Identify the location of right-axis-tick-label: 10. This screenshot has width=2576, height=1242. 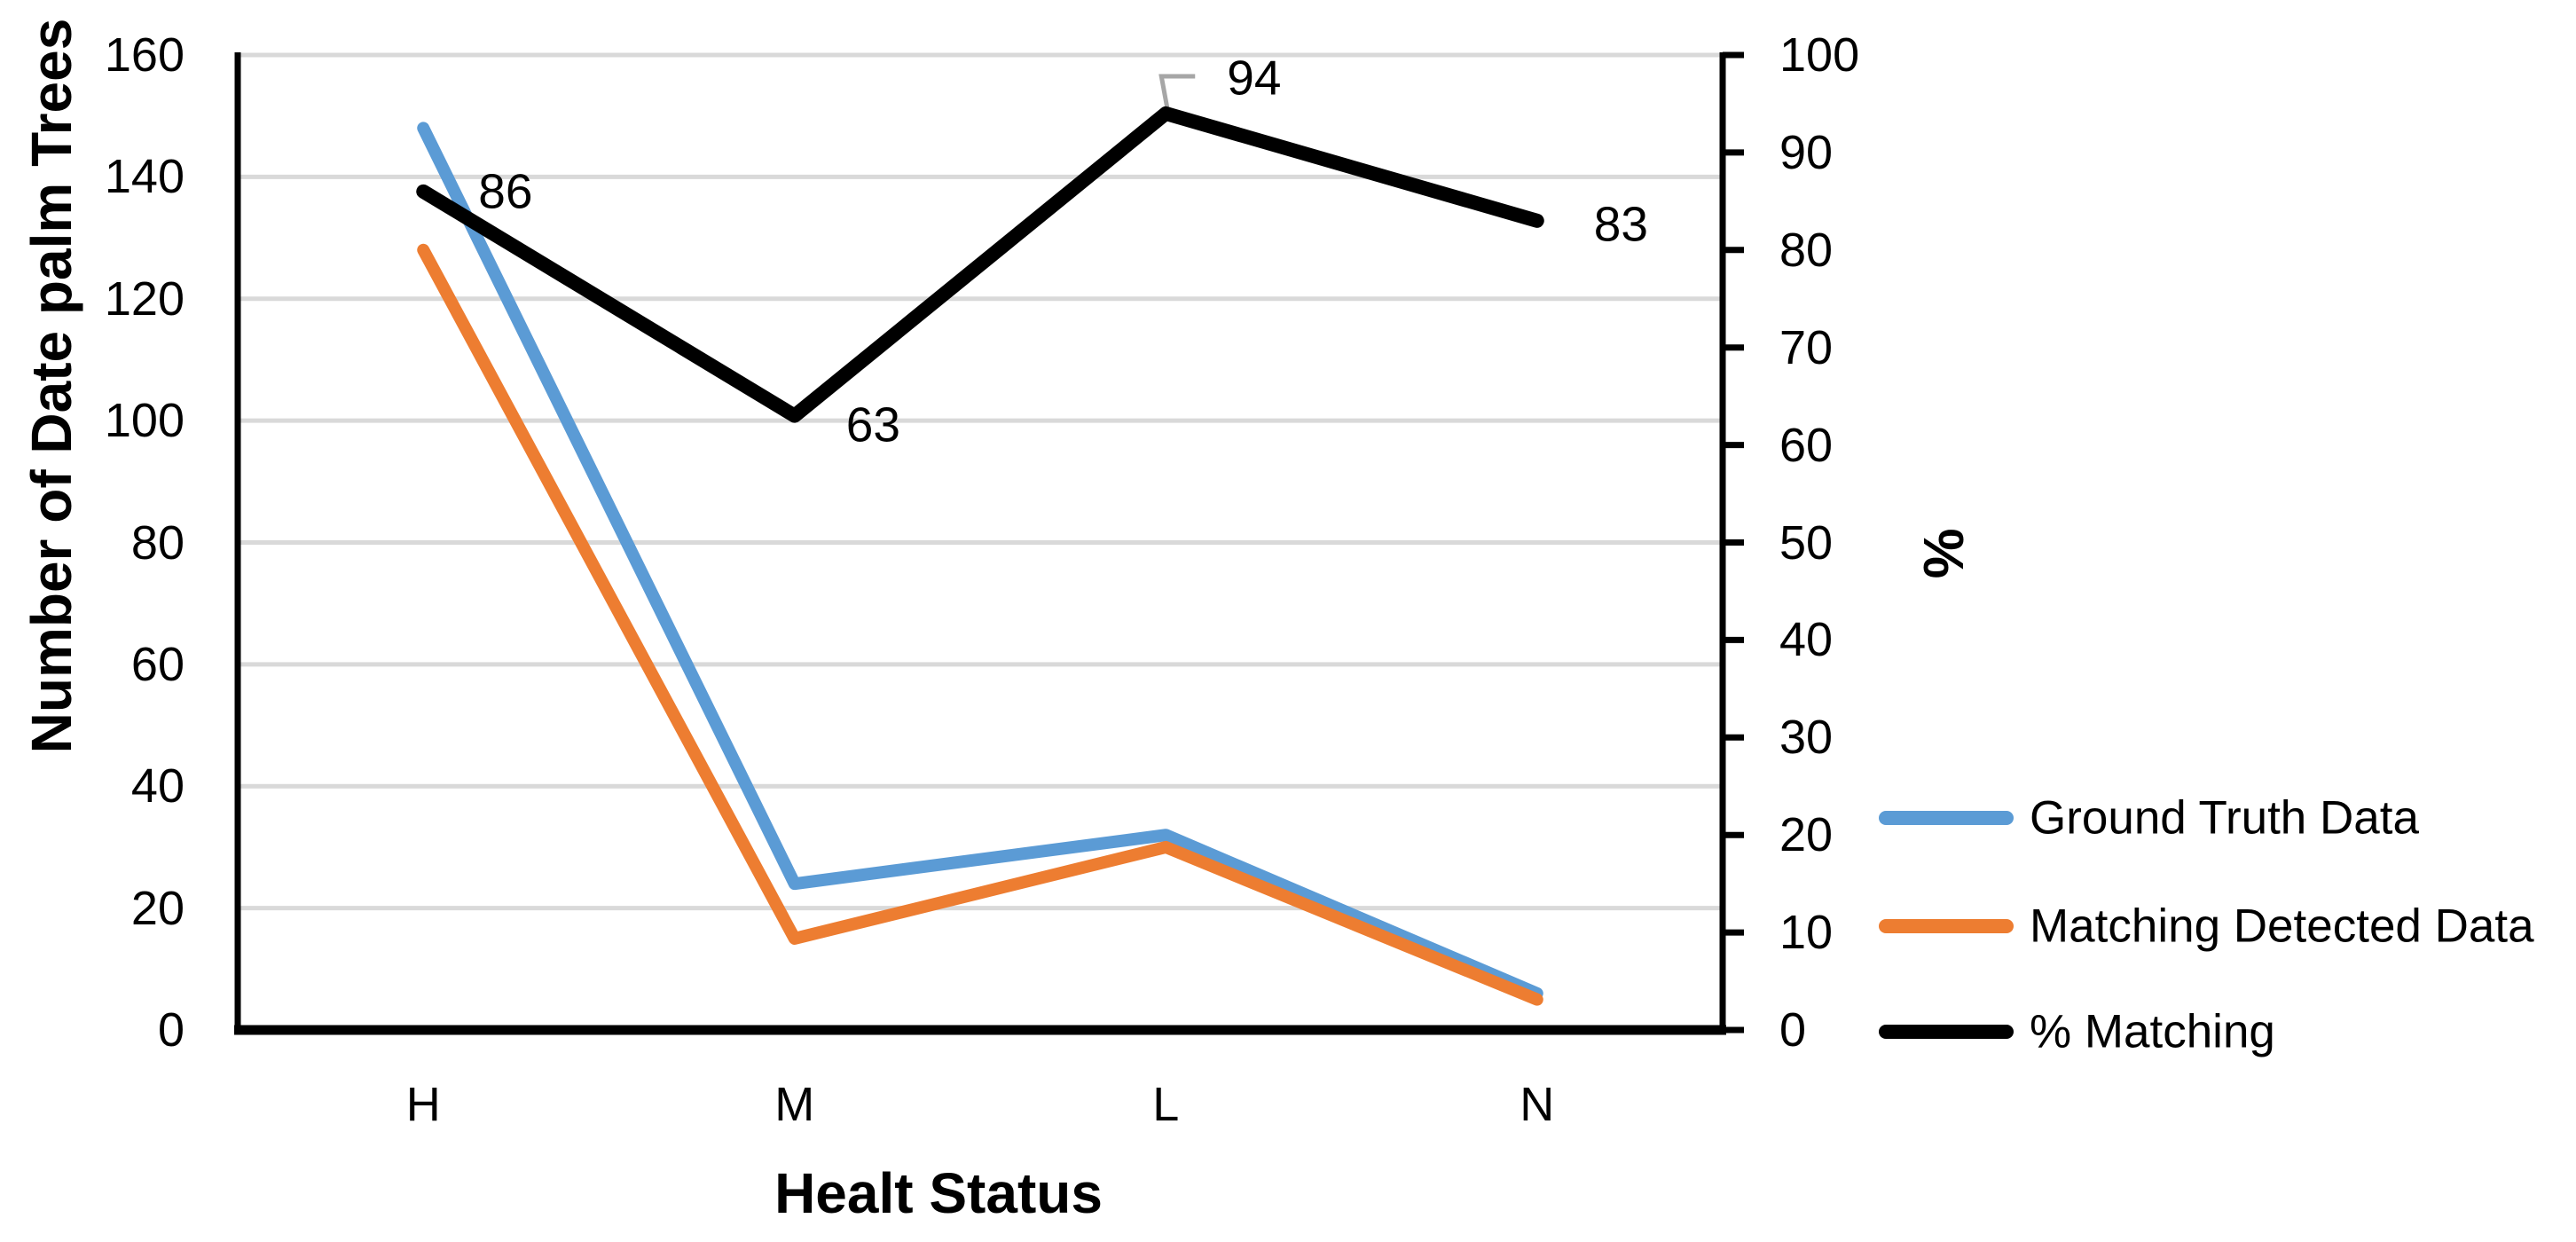
(1806, 933).